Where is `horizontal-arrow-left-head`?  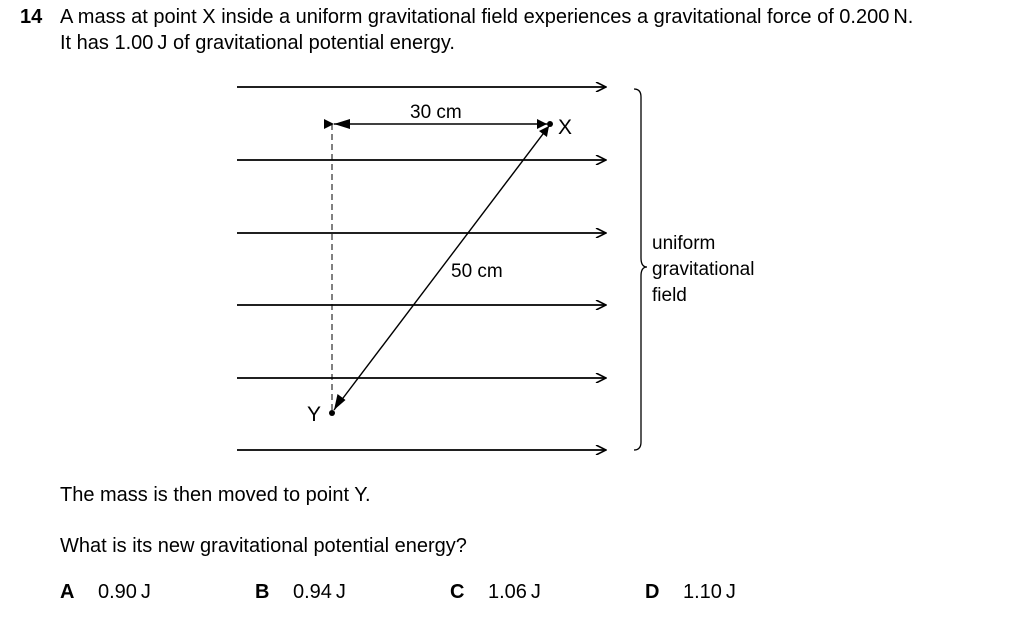 horizontal-arrow-left-head is located at coordinates (342, 124).